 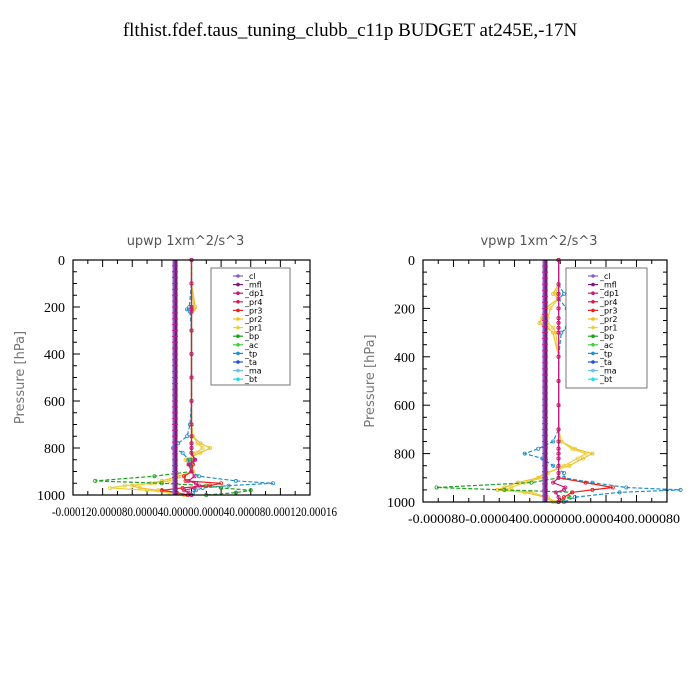 I want to click on y-tick-label: 200, so click(x=404, y=309).